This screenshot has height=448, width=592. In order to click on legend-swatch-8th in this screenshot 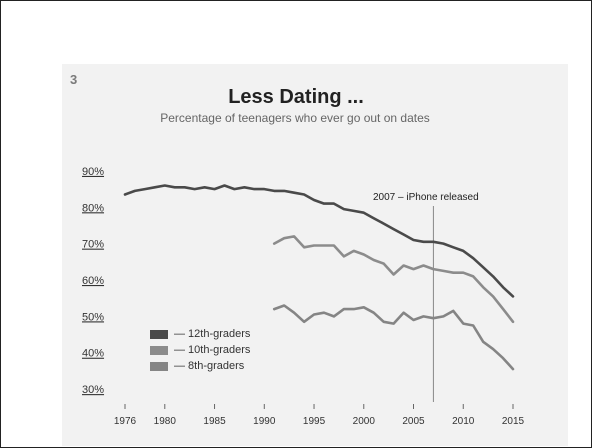, I will do `click(159, 366)`.